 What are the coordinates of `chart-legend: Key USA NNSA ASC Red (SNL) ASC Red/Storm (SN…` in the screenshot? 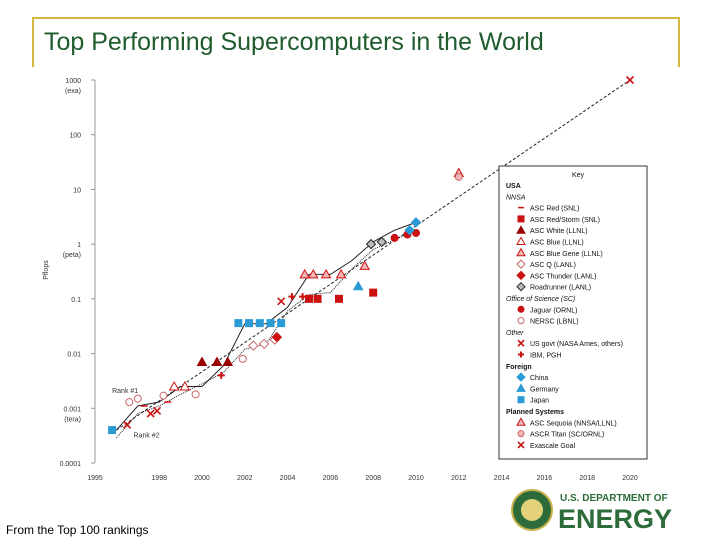 It's located at (573, 312).